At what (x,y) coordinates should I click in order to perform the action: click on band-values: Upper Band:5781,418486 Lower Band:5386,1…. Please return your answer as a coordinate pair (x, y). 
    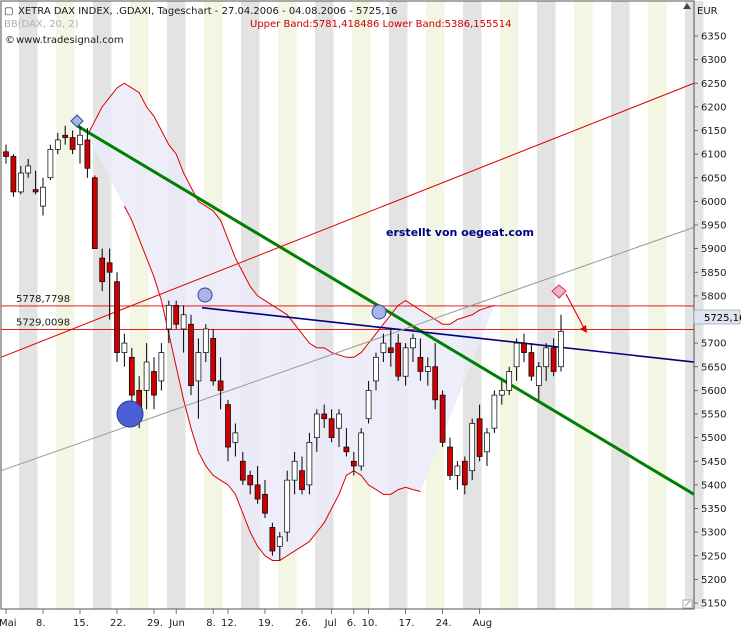
    Looking at the image, I should click on (380, 24).